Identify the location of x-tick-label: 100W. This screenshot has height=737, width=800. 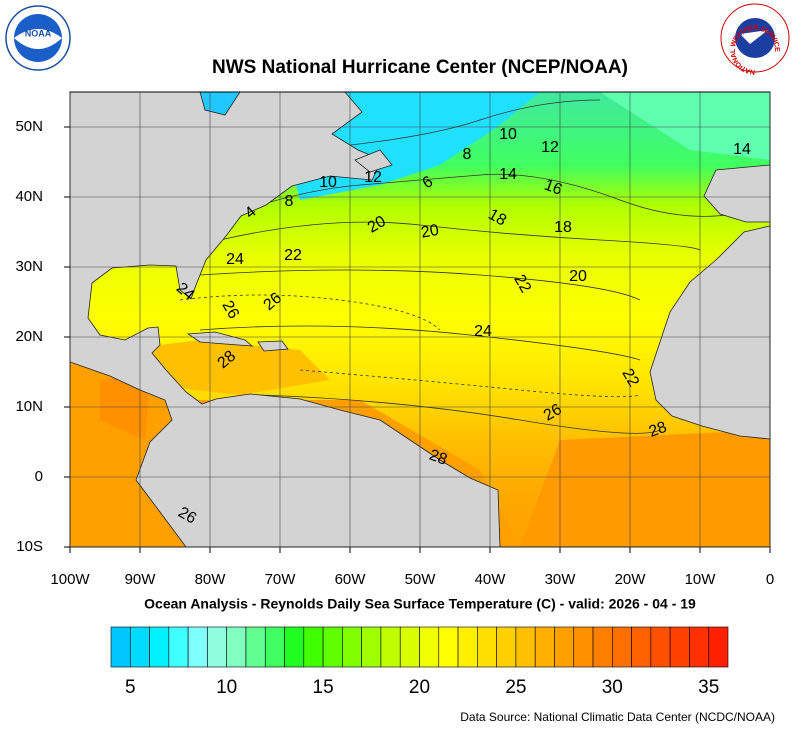
(70, 579).